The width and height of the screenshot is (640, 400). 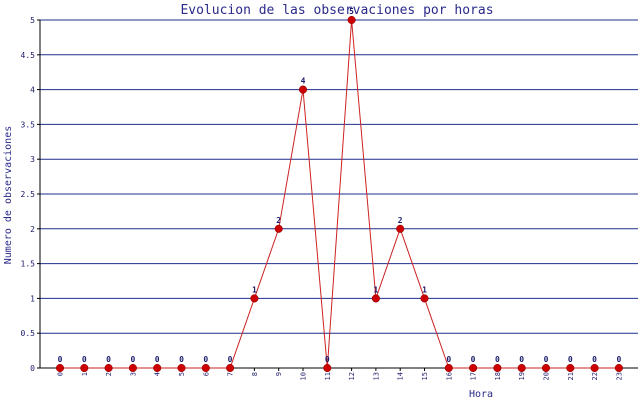 I want to click on x-tick-label: 7, so click(x=231, y=374).